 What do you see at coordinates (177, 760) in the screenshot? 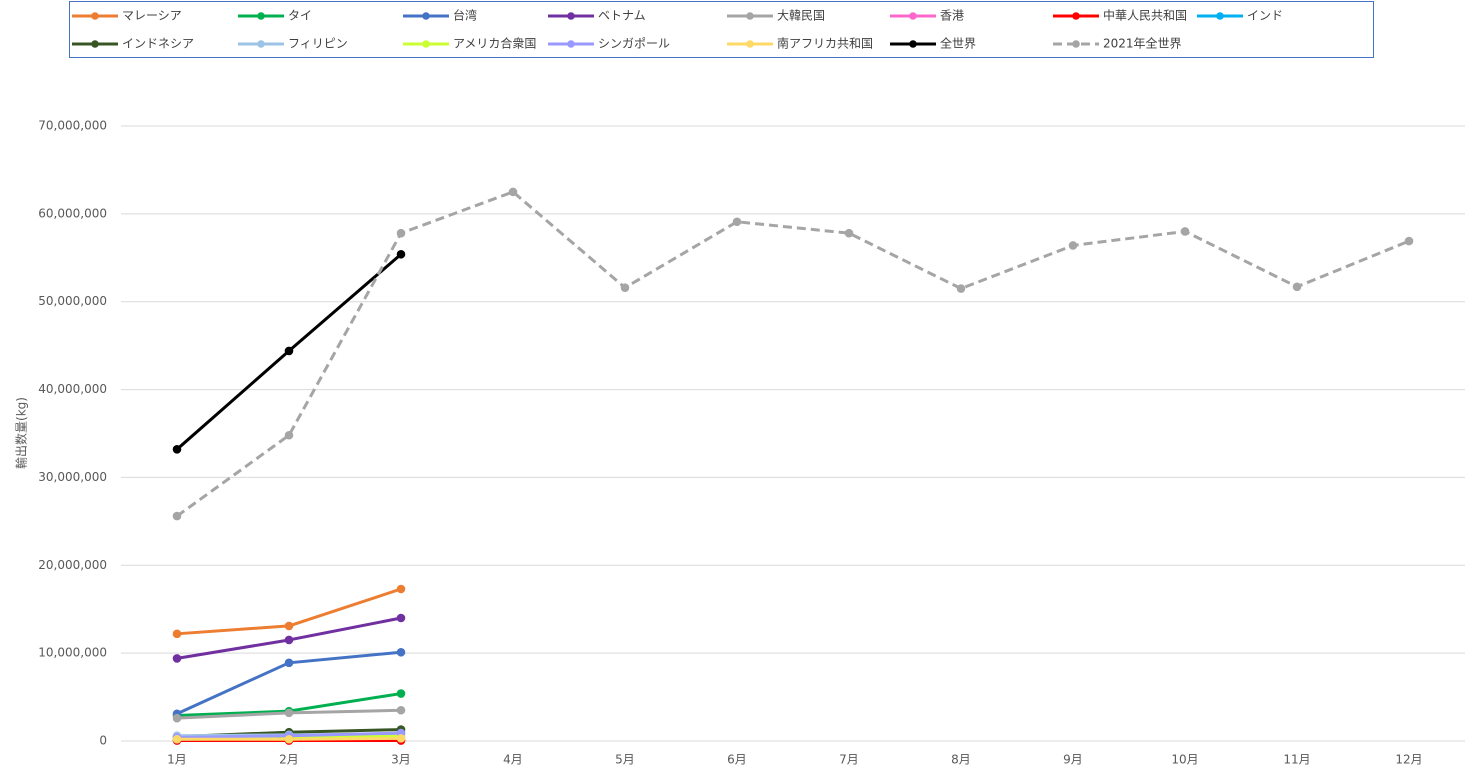
I see `x-tick-label: 1月` at bounding box center [177, 760].